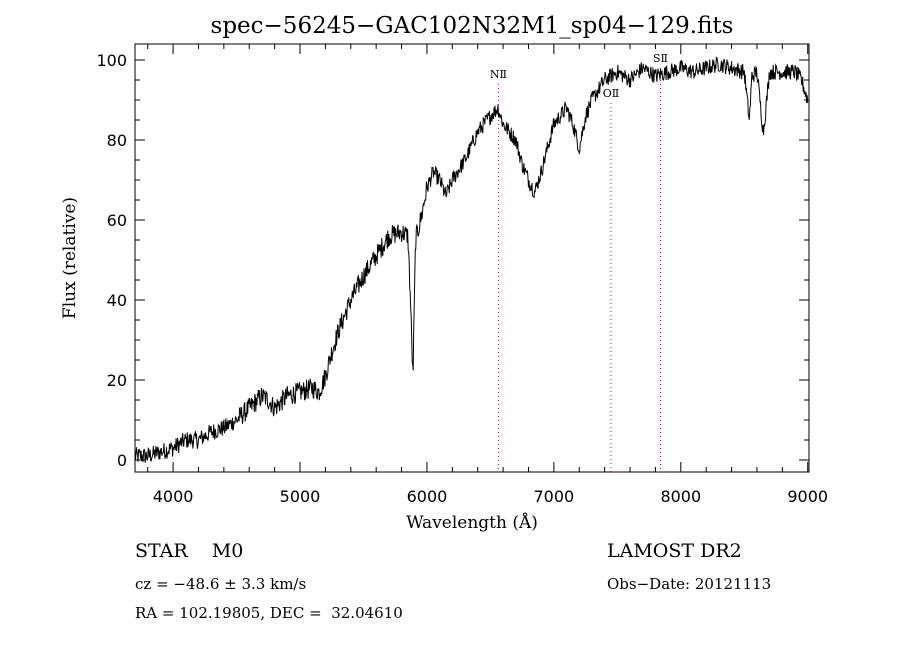  I want to click on line-marker-label: SⅡ, so click(660, 58).